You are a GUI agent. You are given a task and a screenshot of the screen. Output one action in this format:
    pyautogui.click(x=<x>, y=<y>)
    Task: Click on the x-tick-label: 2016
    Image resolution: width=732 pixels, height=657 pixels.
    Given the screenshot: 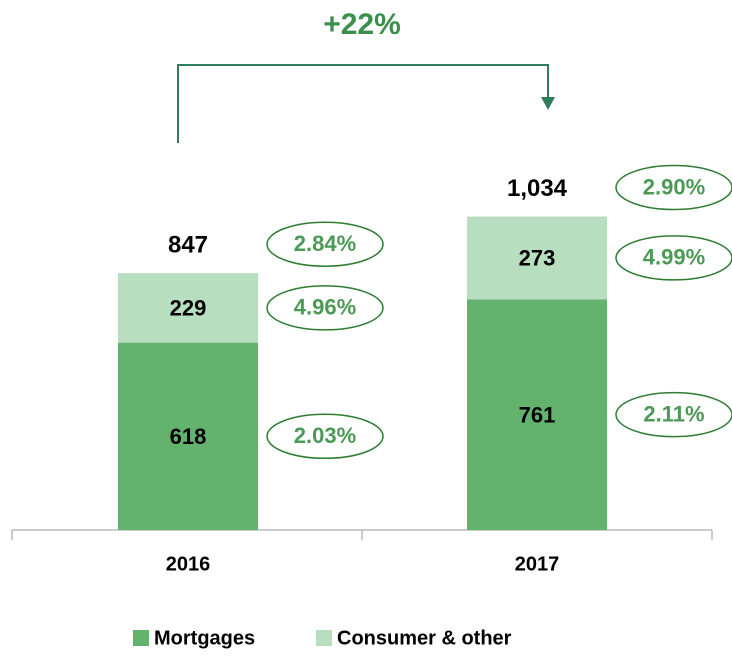 What is the action you would take?
    pyautogui.click(x=188, y=564)
    